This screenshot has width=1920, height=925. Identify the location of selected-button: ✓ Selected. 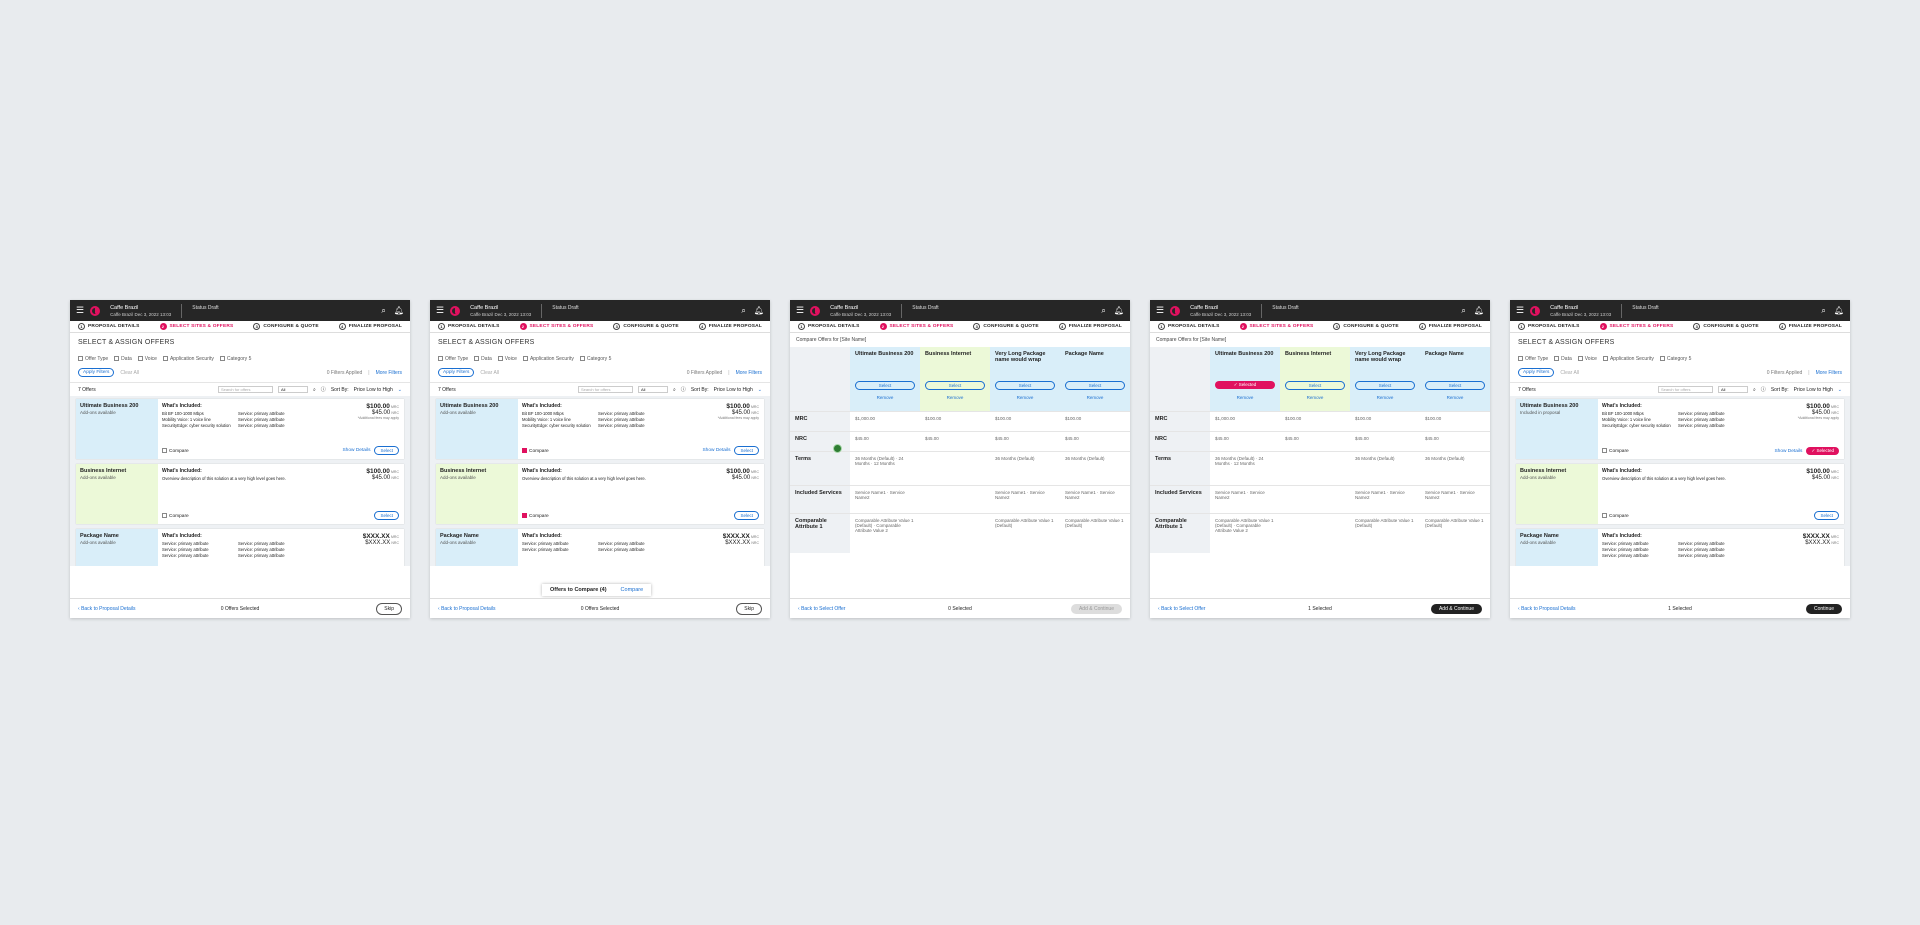
(1245, 385).